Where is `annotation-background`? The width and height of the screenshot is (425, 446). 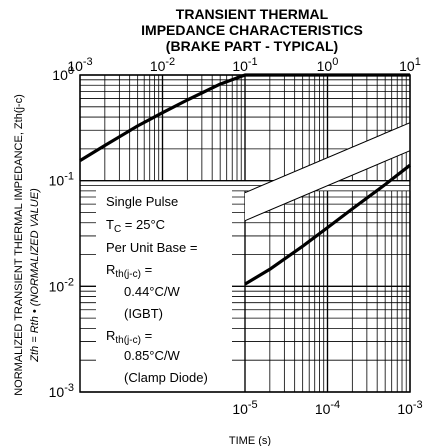
annotation-background is located at coordinates (164, 287).